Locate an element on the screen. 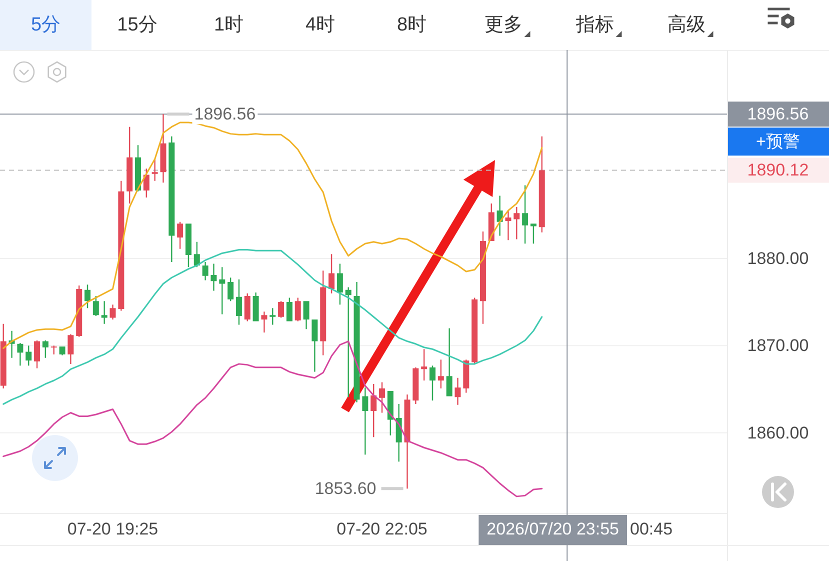 This screenshot has width=829, height=561. ref-line-label: 1890.12 is located at coordinates (778, 170).